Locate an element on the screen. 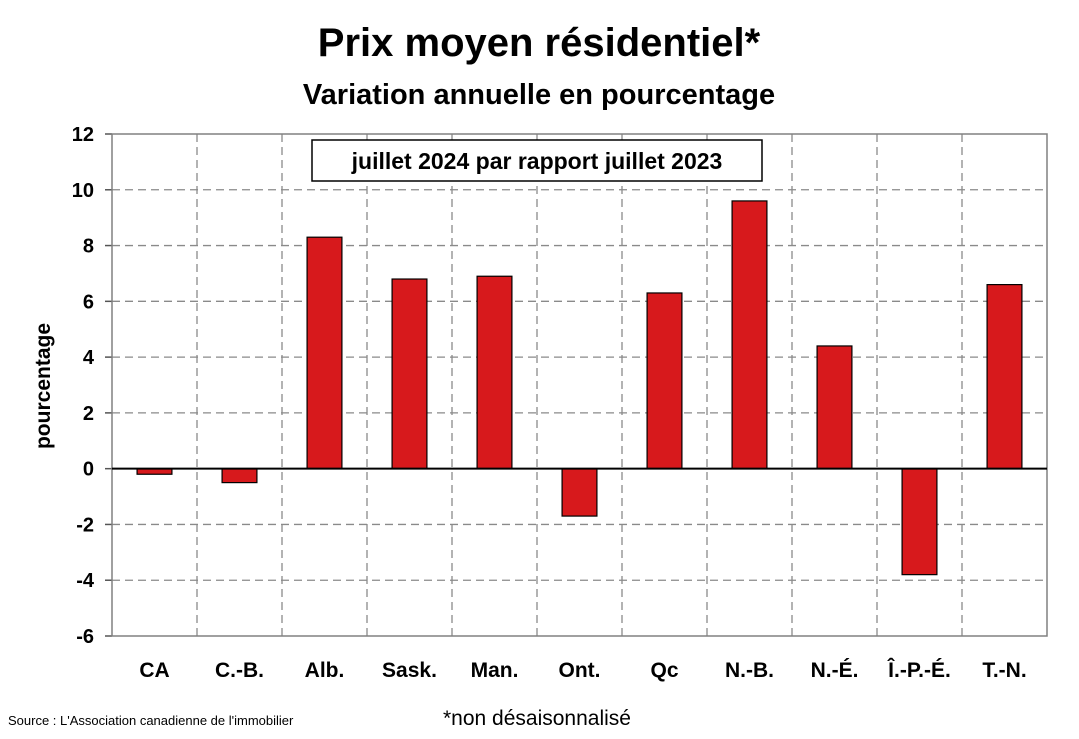  x-tick-label: C.-B. is located at coordinates (239, 670).